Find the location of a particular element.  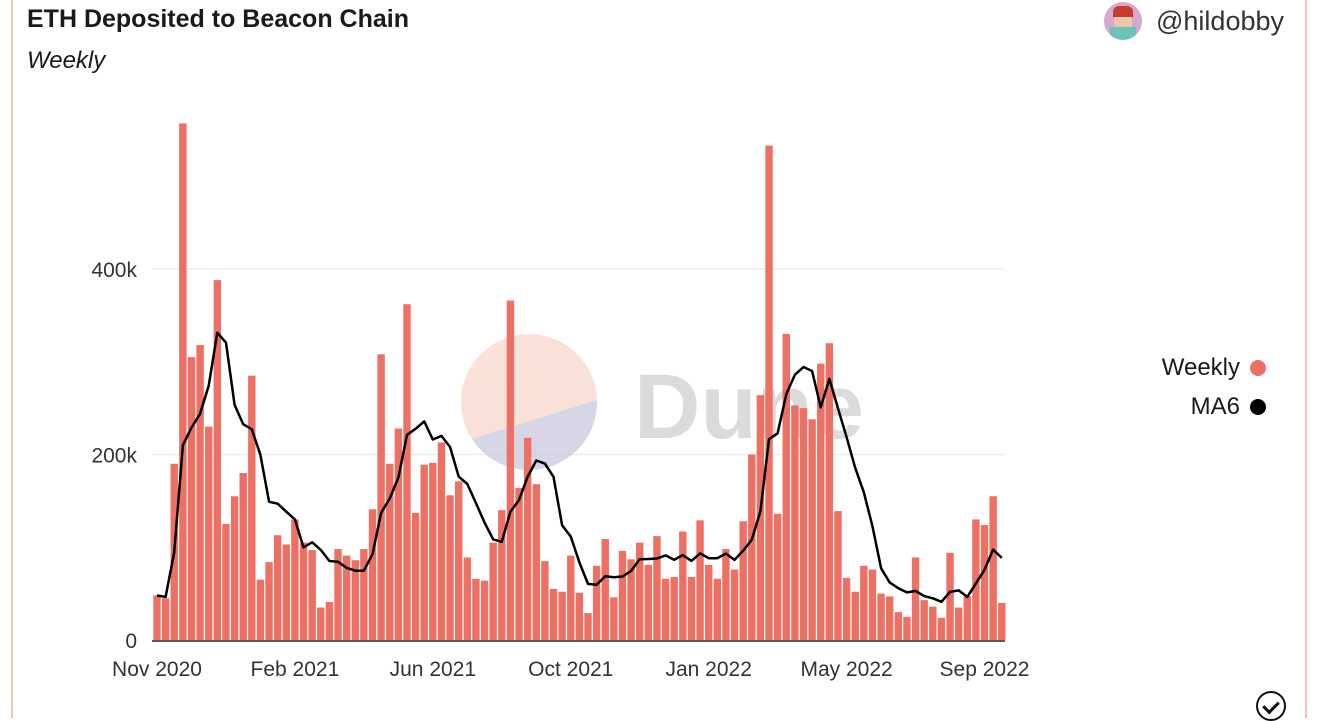

x-tick-label: Jan 2022 is located at coordinates (708, 669).